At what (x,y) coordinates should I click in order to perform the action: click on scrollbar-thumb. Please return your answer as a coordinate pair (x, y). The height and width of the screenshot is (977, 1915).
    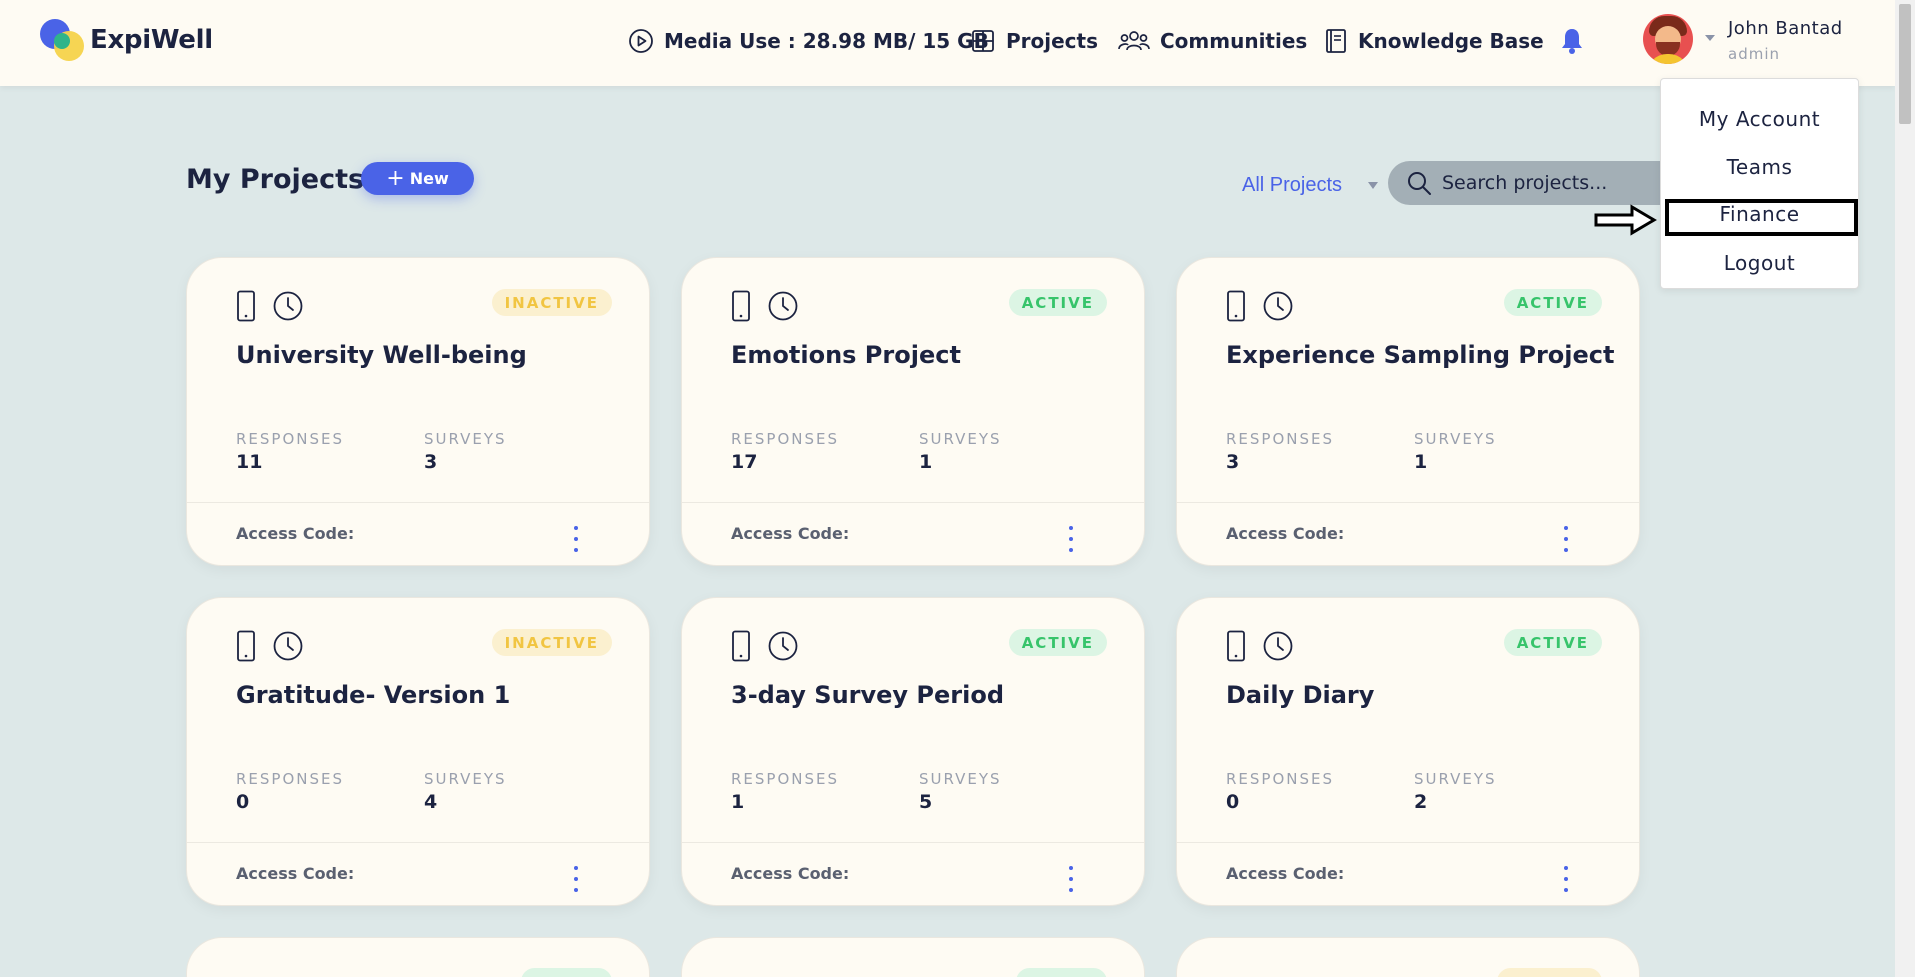
    Looking at the image, I should click on (1905, 64).